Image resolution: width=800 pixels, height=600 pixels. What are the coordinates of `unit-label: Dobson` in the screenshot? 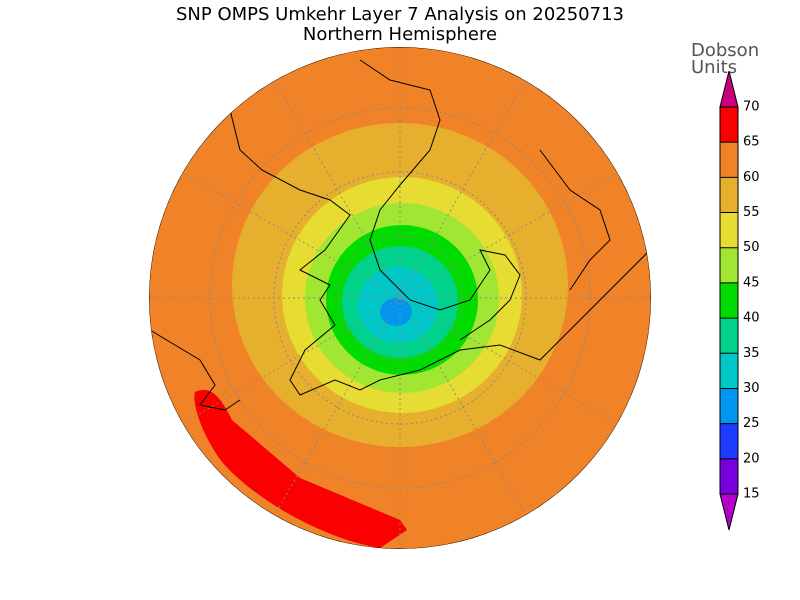 It's located at (725, 50).